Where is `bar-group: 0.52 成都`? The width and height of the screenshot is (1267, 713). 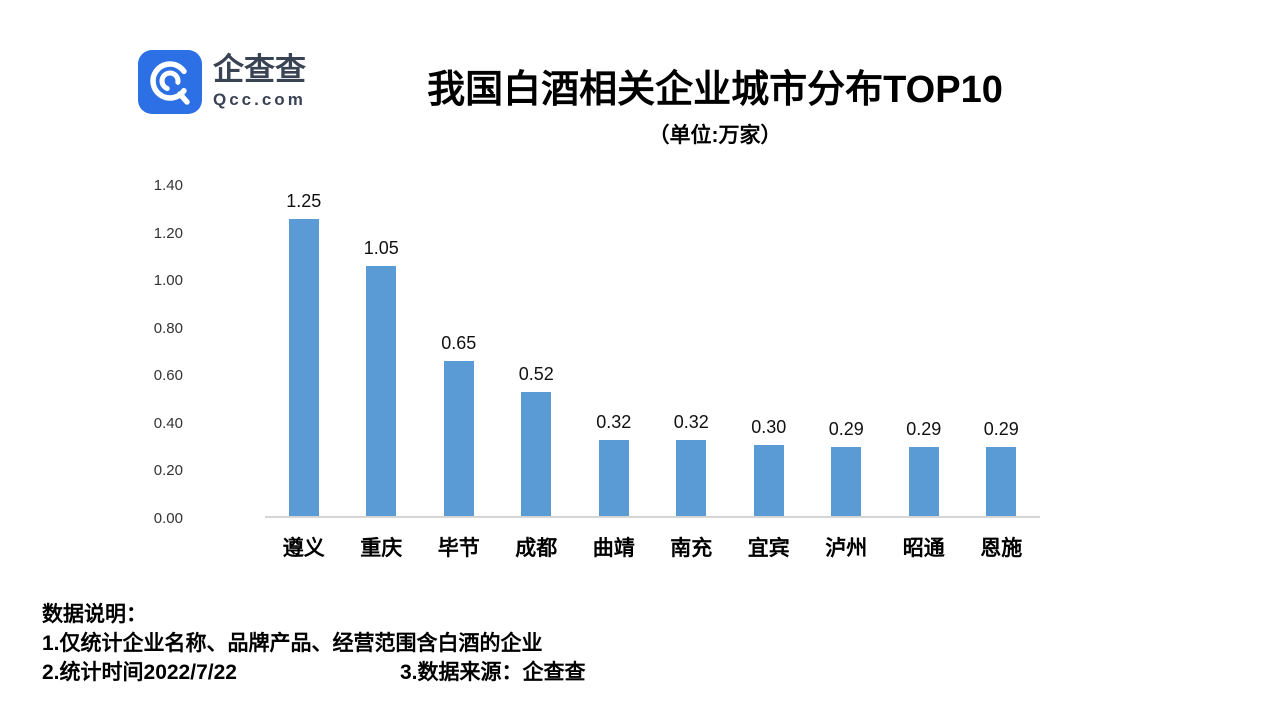 bar-group: 0.52 成都 is located at coordinates (537, 372).